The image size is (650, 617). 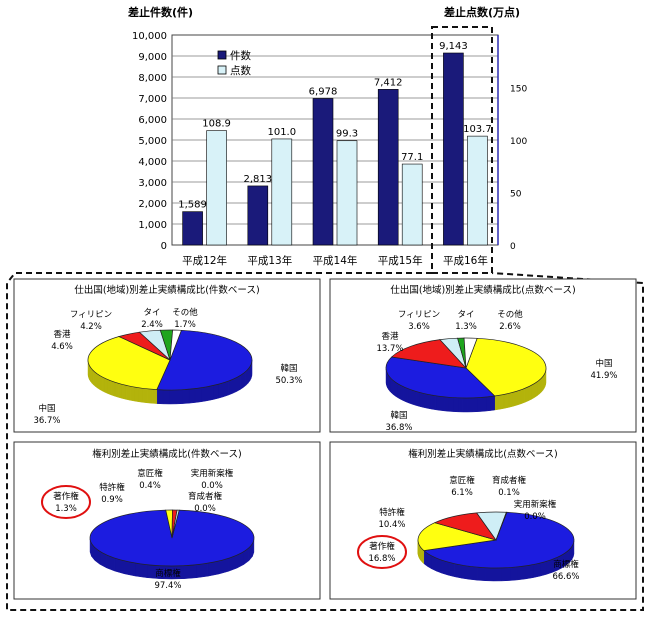 What do you see at coordinates (170, 367) in the screenshot?
I see `pie-country-count` at bounding box center [170, 367].